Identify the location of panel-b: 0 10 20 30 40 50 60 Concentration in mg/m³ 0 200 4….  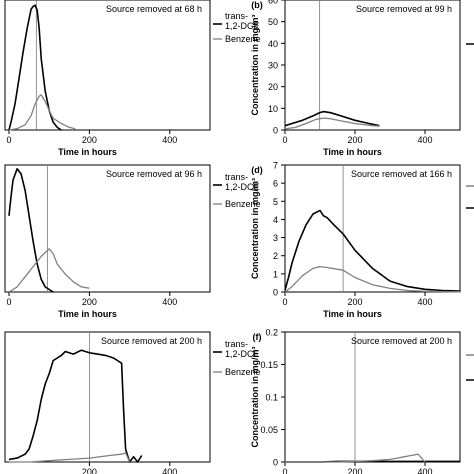
(355, 78).